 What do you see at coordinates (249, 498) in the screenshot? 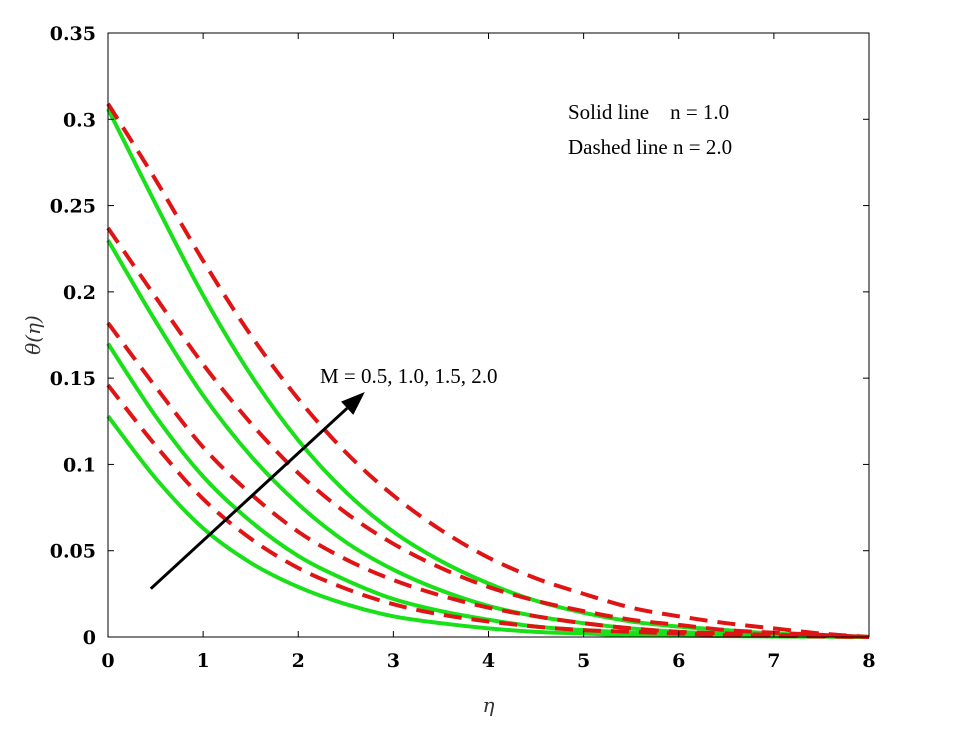
I see `arrow-line` at bounding box center [249, 498].